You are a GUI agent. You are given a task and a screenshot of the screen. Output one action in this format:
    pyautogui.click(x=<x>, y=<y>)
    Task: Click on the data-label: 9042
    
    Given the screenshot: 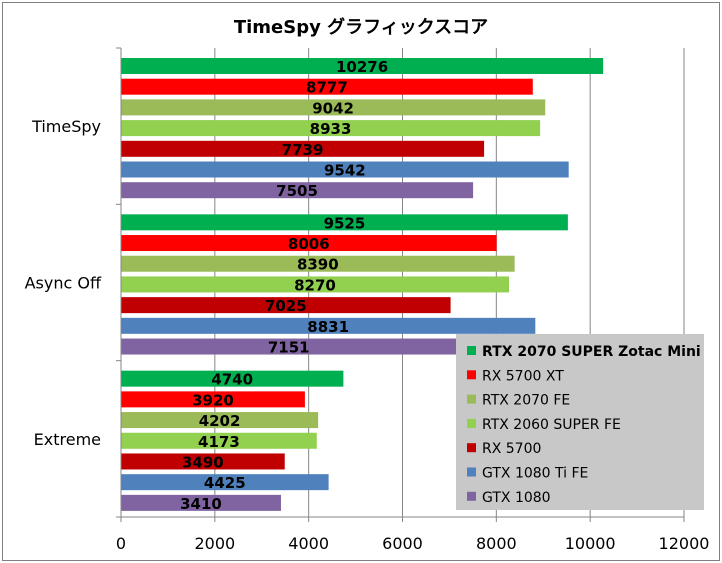 What is the action you would take?
    pyautogui.click(x=333, y=108)
    